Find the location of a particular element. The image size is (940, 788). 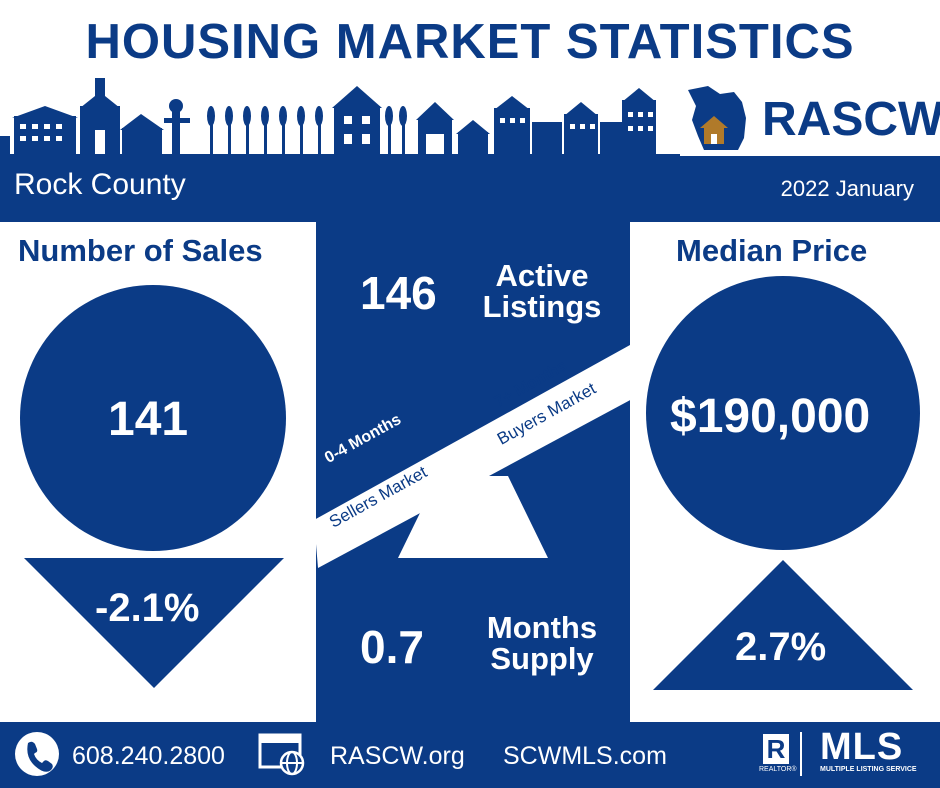

price-circle is located at coordinates (783, 413).